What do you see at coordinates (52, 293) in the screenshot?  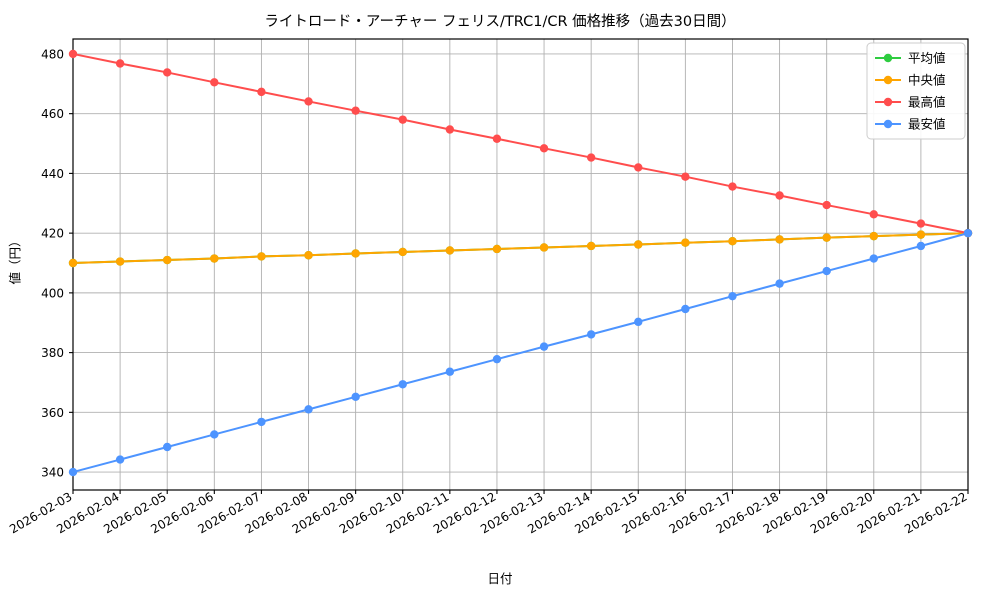 I see `y-tick-label: 400` at bounding box center [52, 293].